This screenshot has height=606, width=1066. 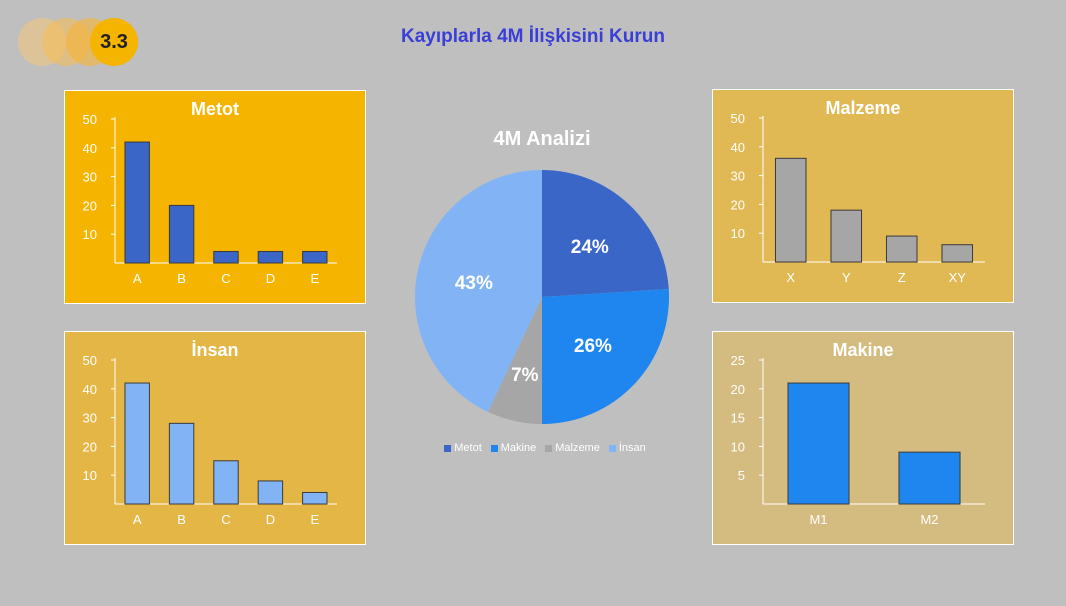 I want to click on x-tick-label: Z, so click(x=902, y=277).